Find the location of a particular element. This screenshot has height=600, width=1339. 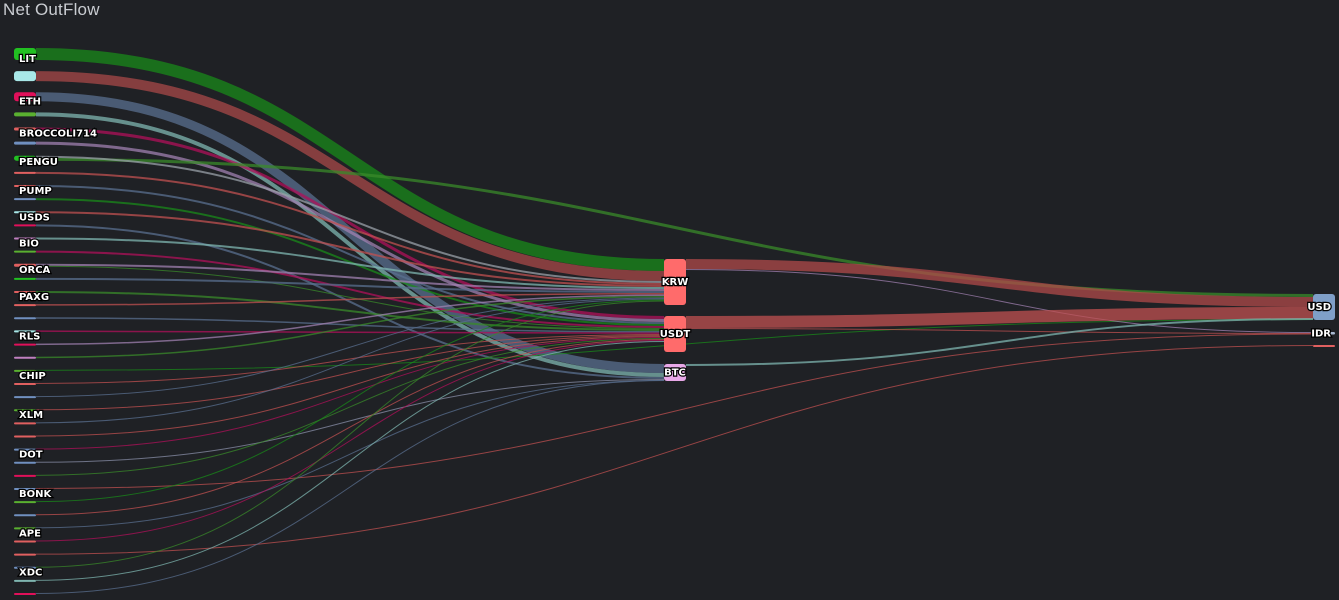

node-label: USDT is located at coordinates (675, 334).